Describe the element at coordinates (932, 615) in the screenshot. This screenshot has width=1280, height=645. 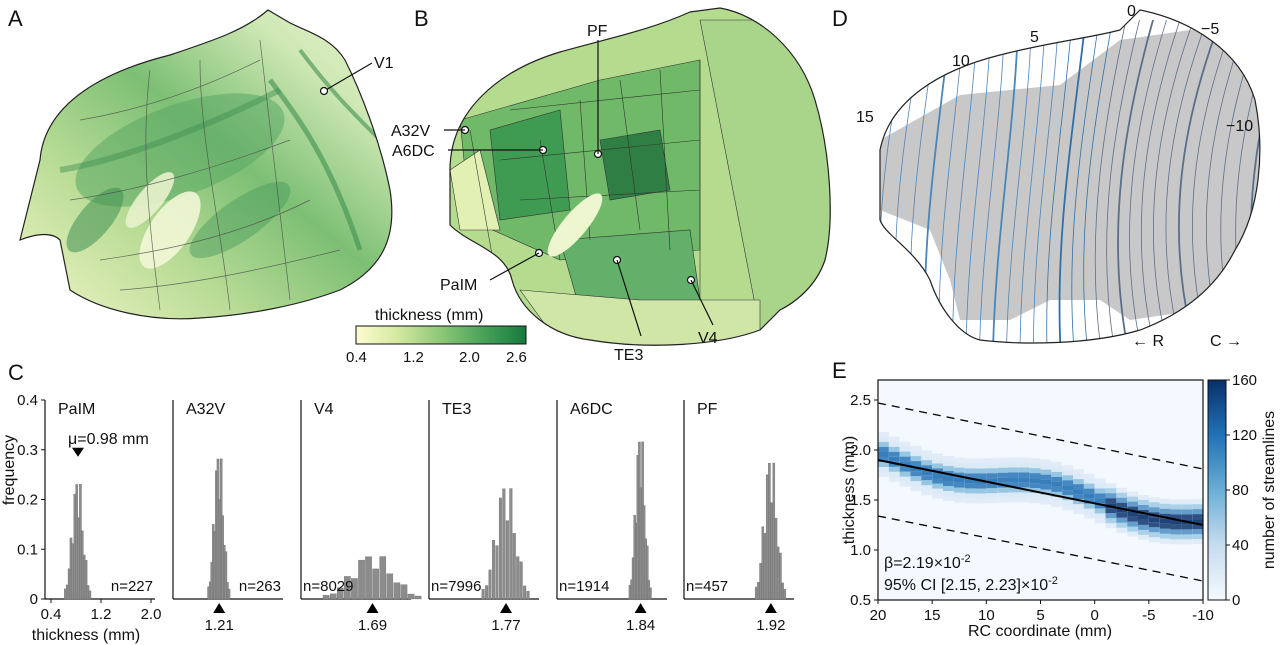
I see `e-xtick-label: 15` at that location.